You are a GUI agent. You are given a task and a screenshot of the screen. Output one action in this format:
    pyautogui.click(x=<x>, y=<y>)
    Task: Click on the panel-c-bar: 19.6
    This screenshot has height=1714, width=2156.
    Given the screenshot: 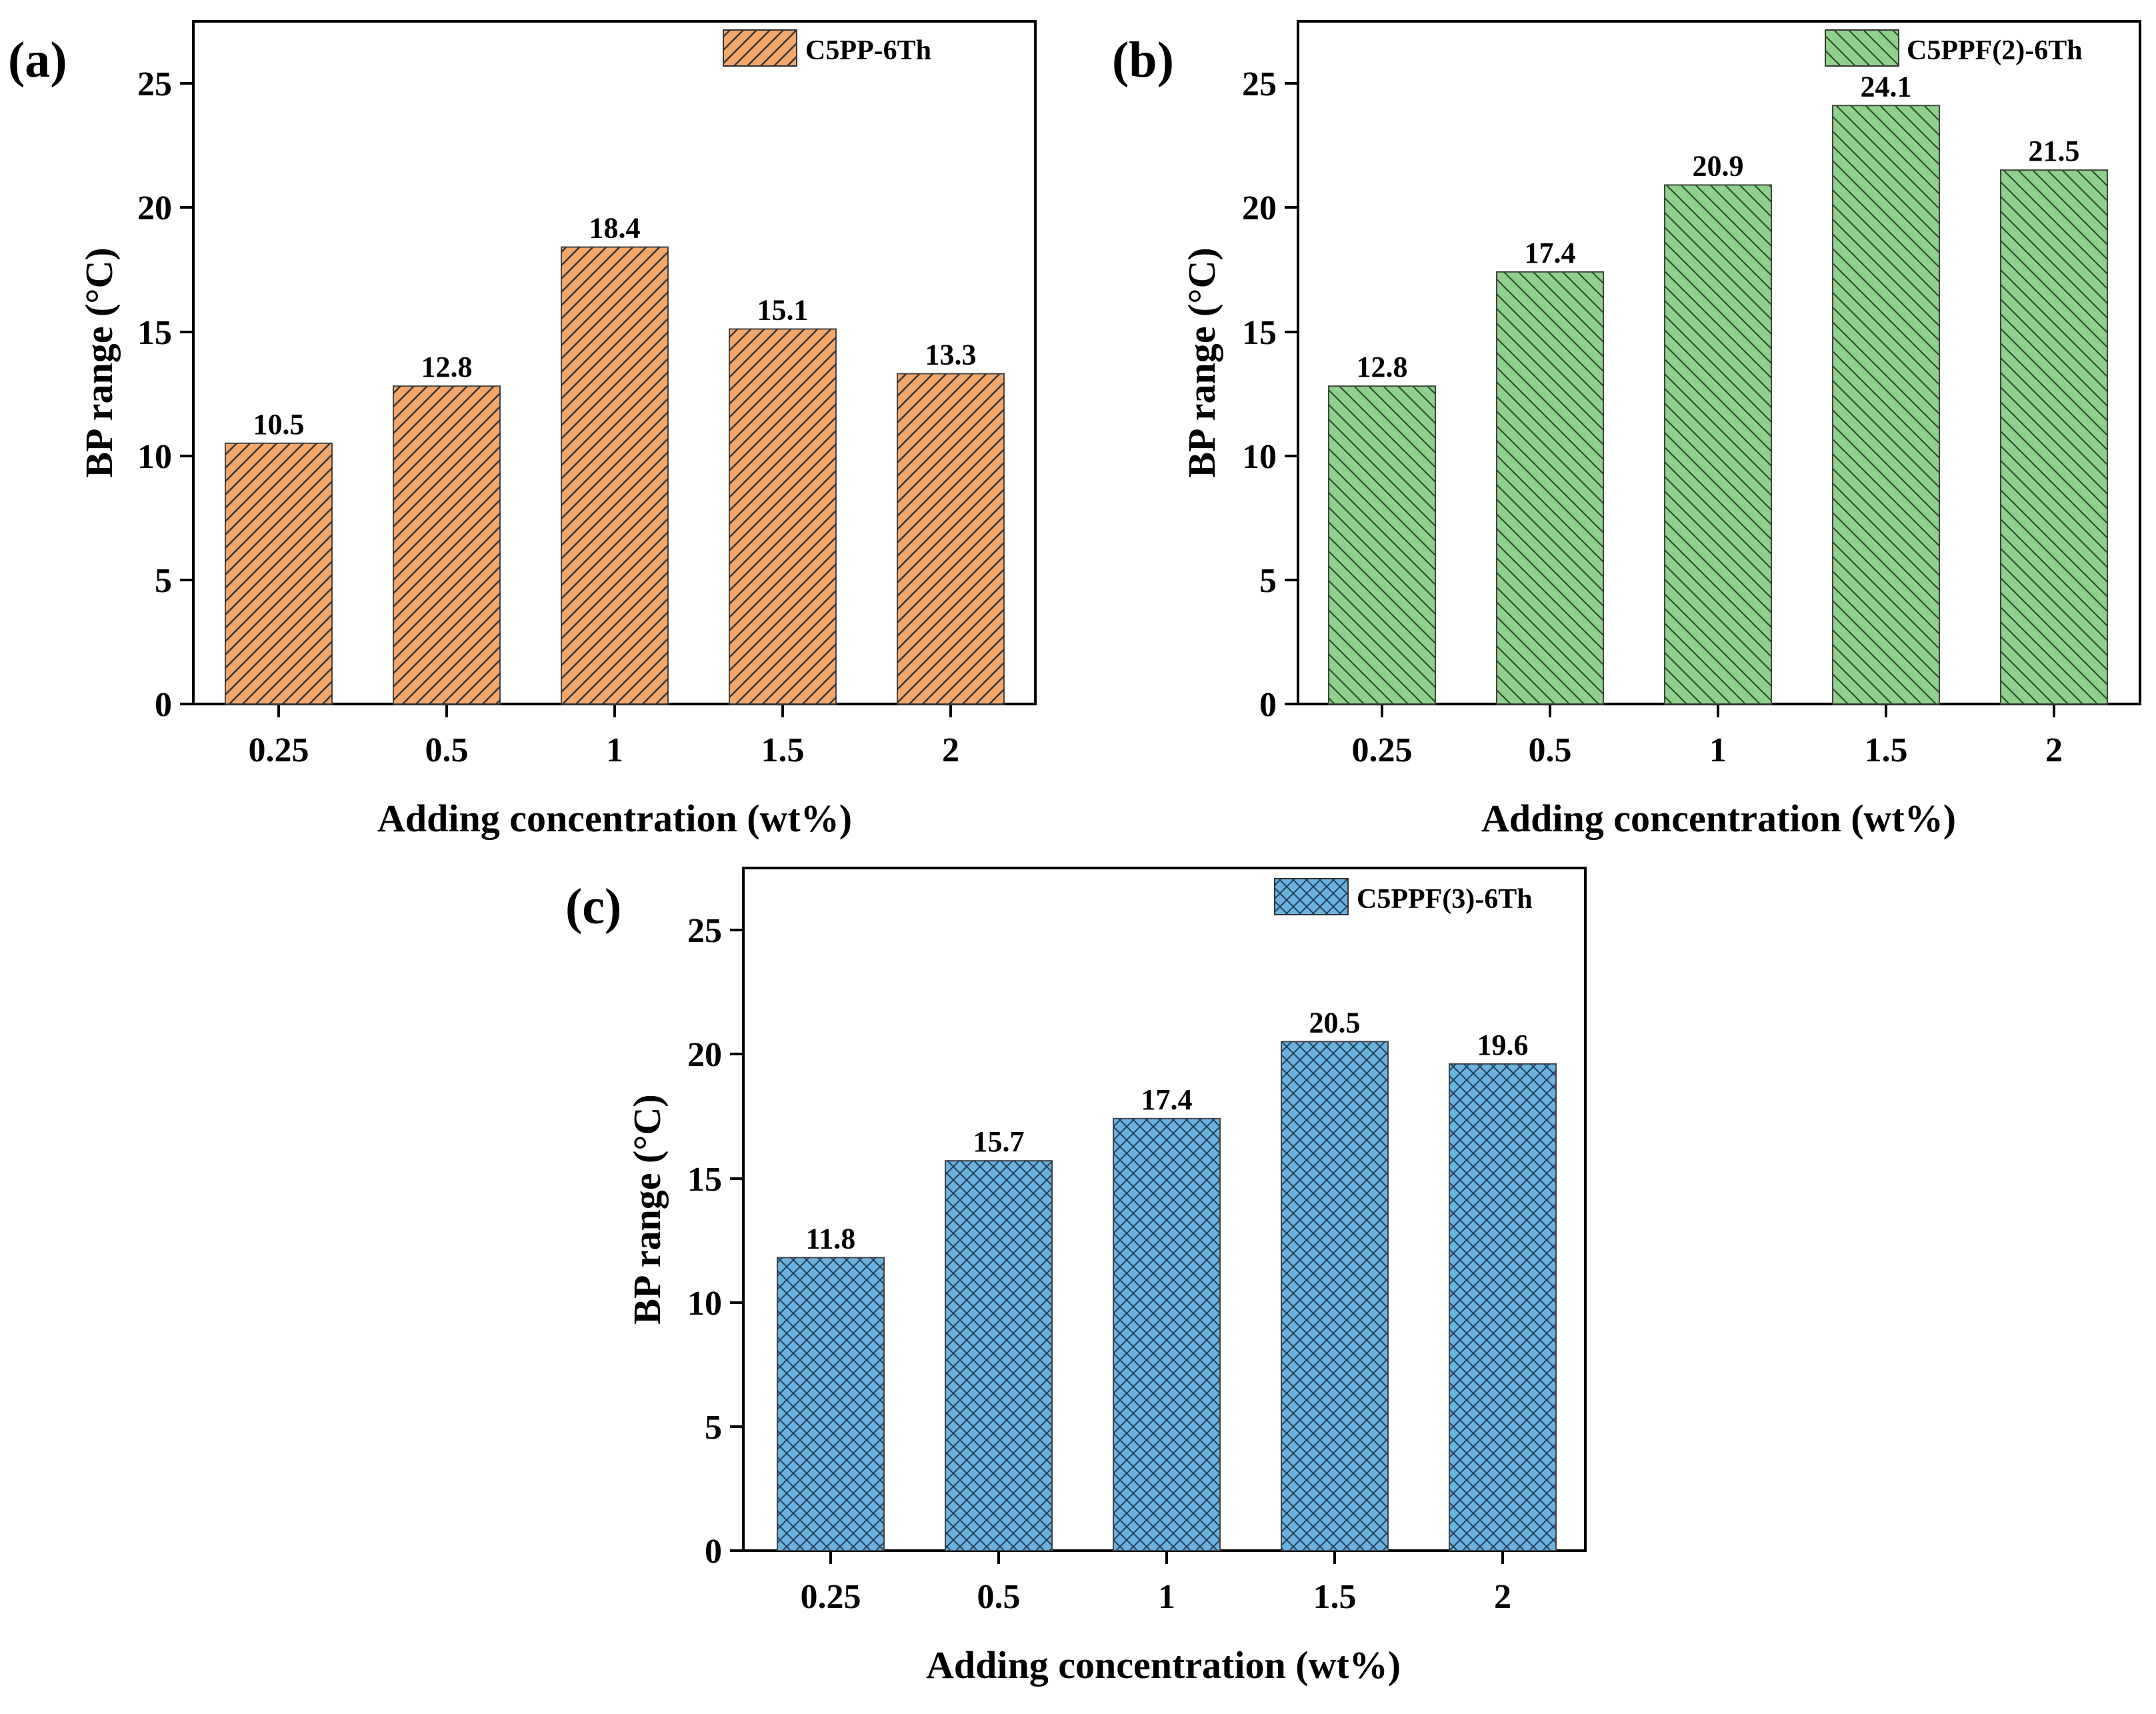 What is the action you would take?
    pyautogui.click(x=1503, y=1290)
    